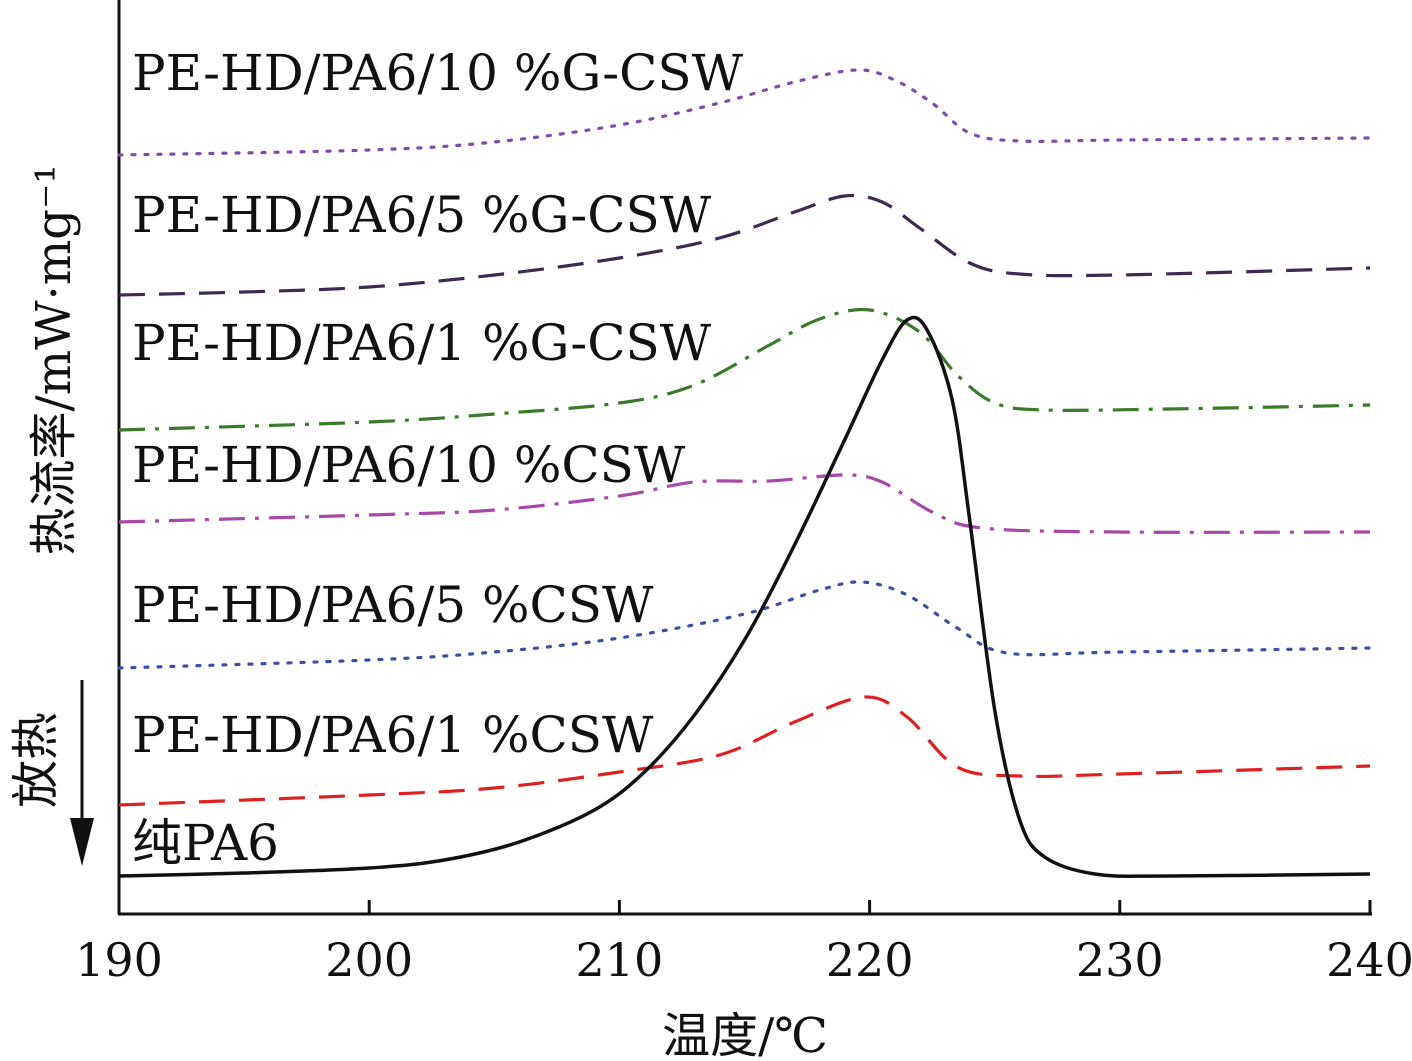 The height and width of the screenshot is (1061, 1412). I want to click on x-tick-label: 240, so click(1369, 960).